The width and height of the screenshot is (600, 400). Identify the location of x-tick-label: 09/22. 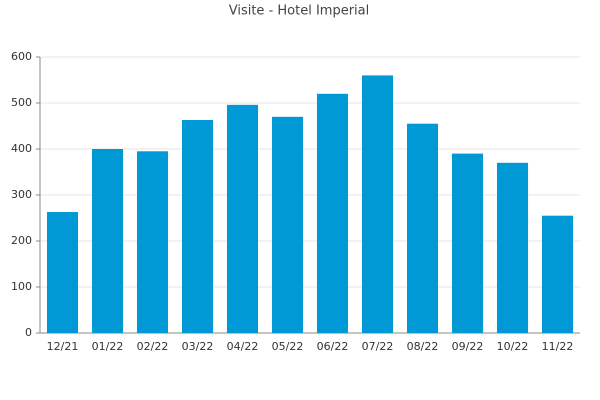
(468, 346).